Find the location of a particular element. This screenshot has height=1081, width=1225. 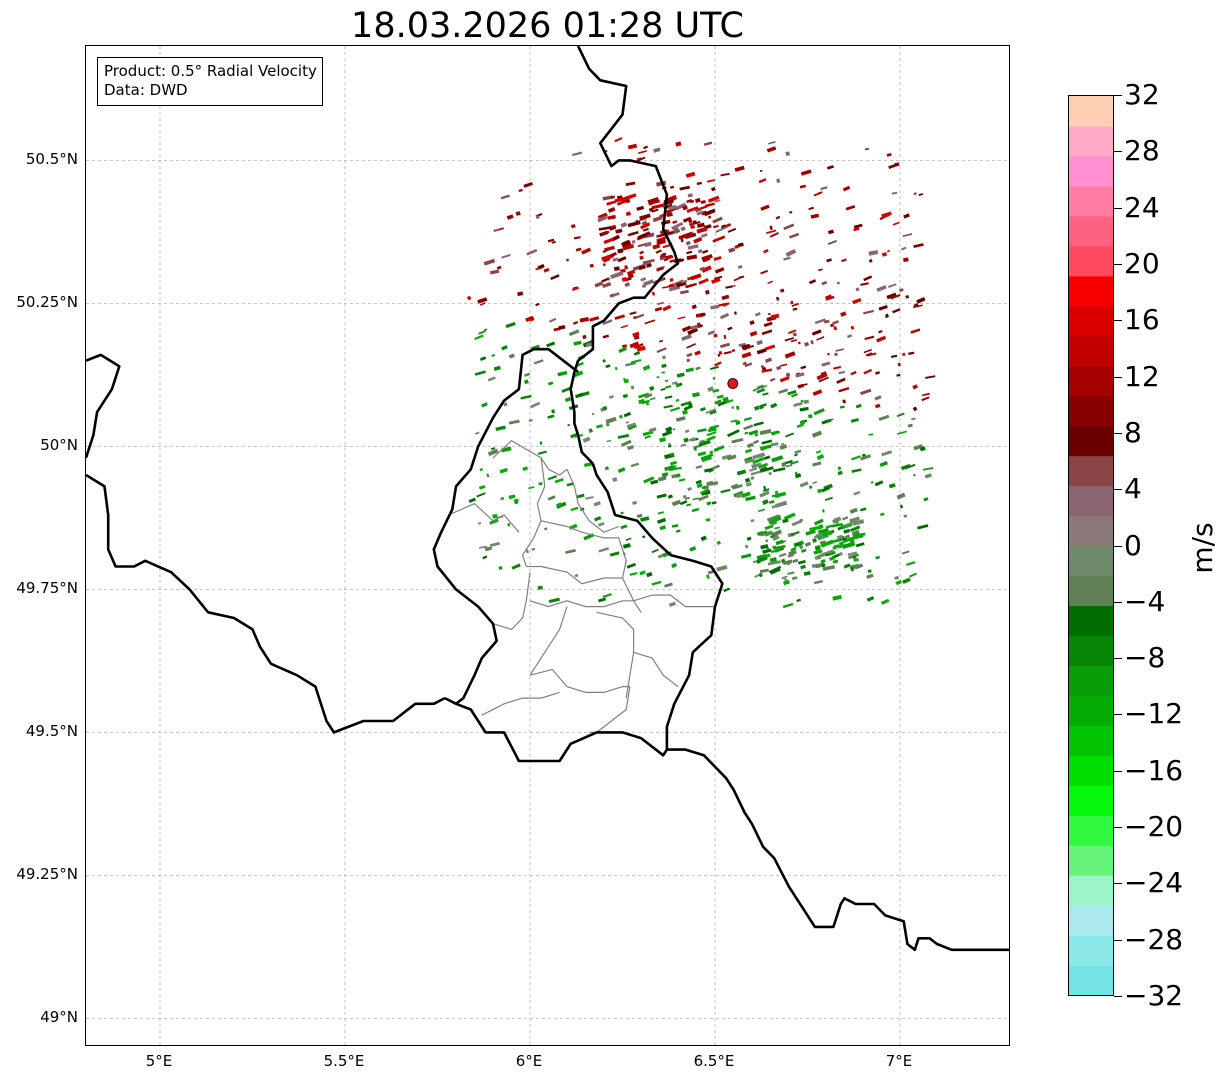

colorbar-tick-label: −20 is located at coordinates (1154, 826).